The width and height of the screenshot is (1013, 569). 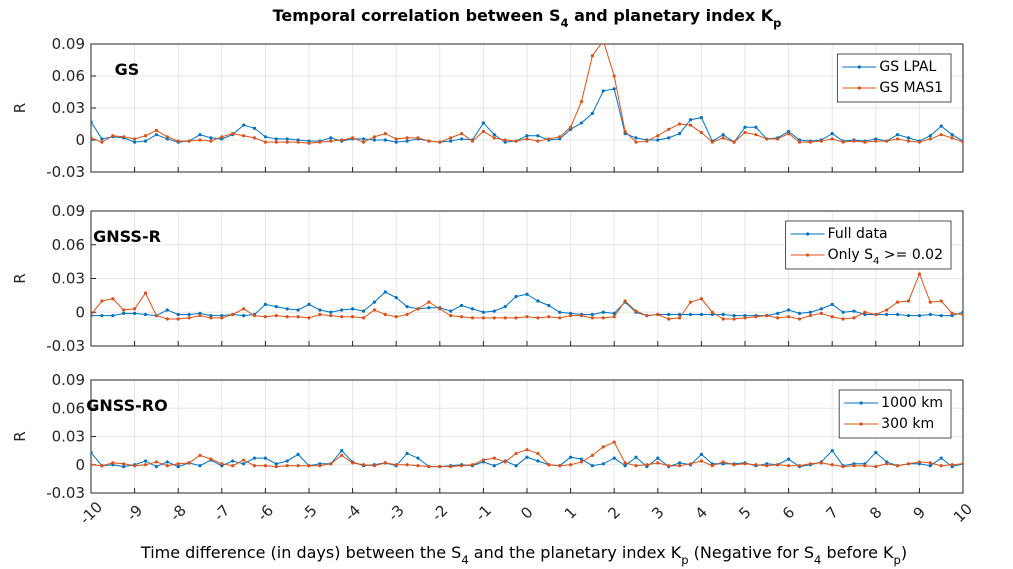 What do you see at coordinates (858, 234) in the screenshot?
I see `legend-label: Full data` at bounding box center [858, 234].